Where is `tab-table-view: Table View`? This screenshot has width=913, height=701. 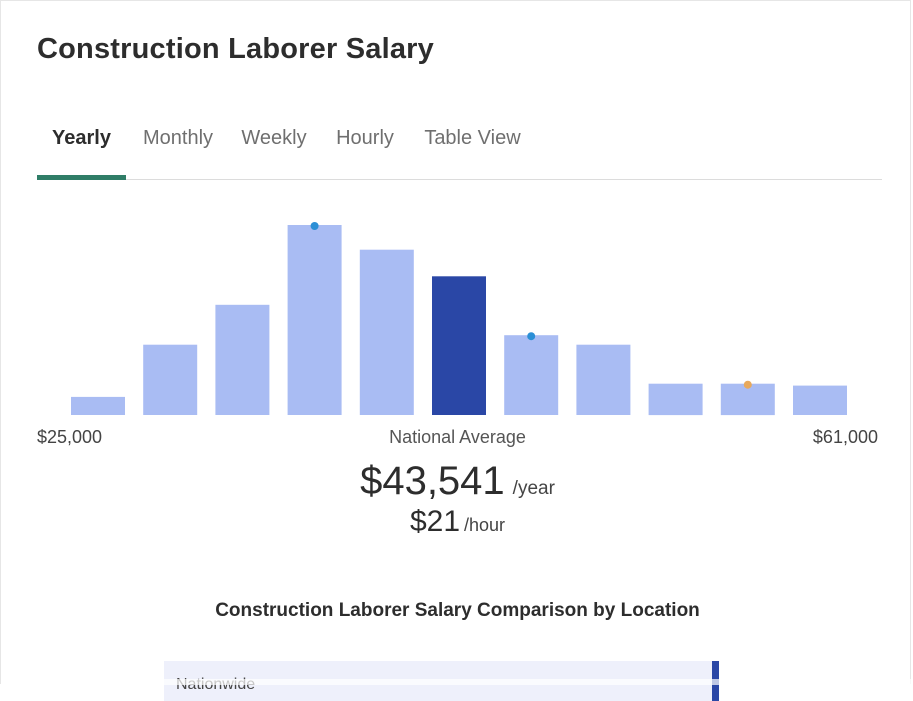
tab-table-view: Table View is located at coordinates (472, 138).